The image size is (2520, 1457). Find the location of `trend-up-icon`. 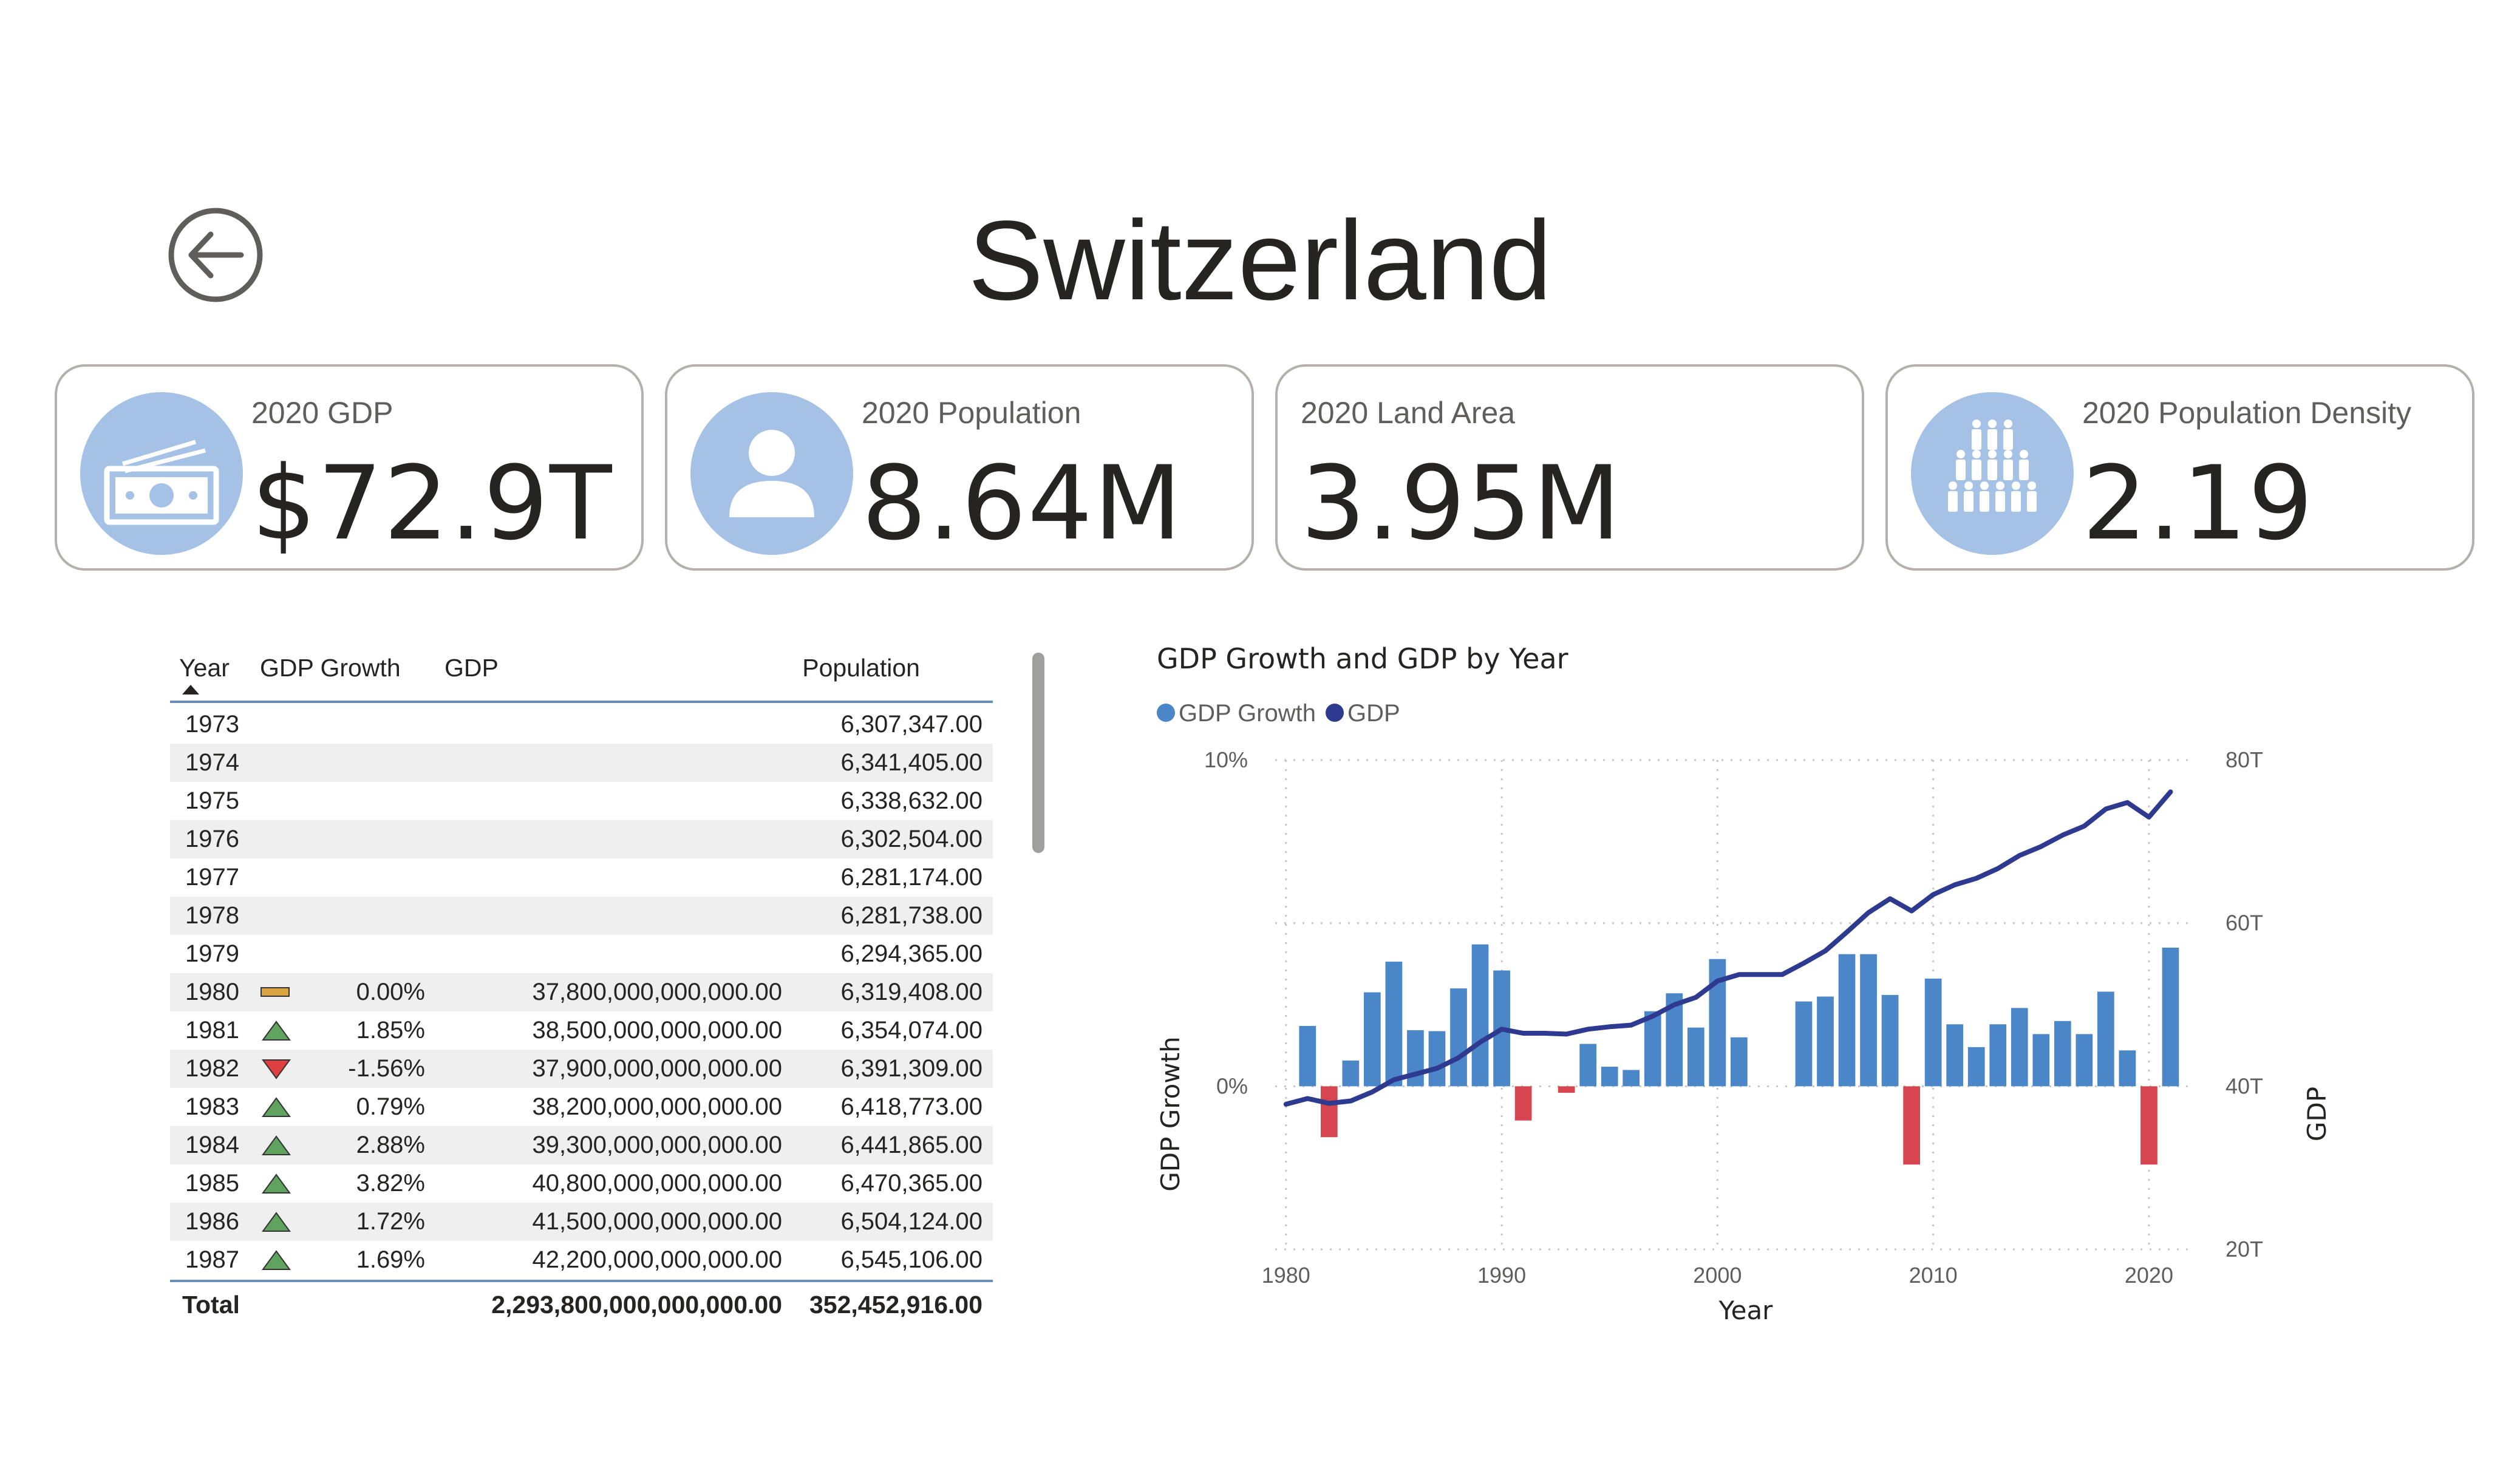

trend-up-icon is located at coordinates (276, 1183).